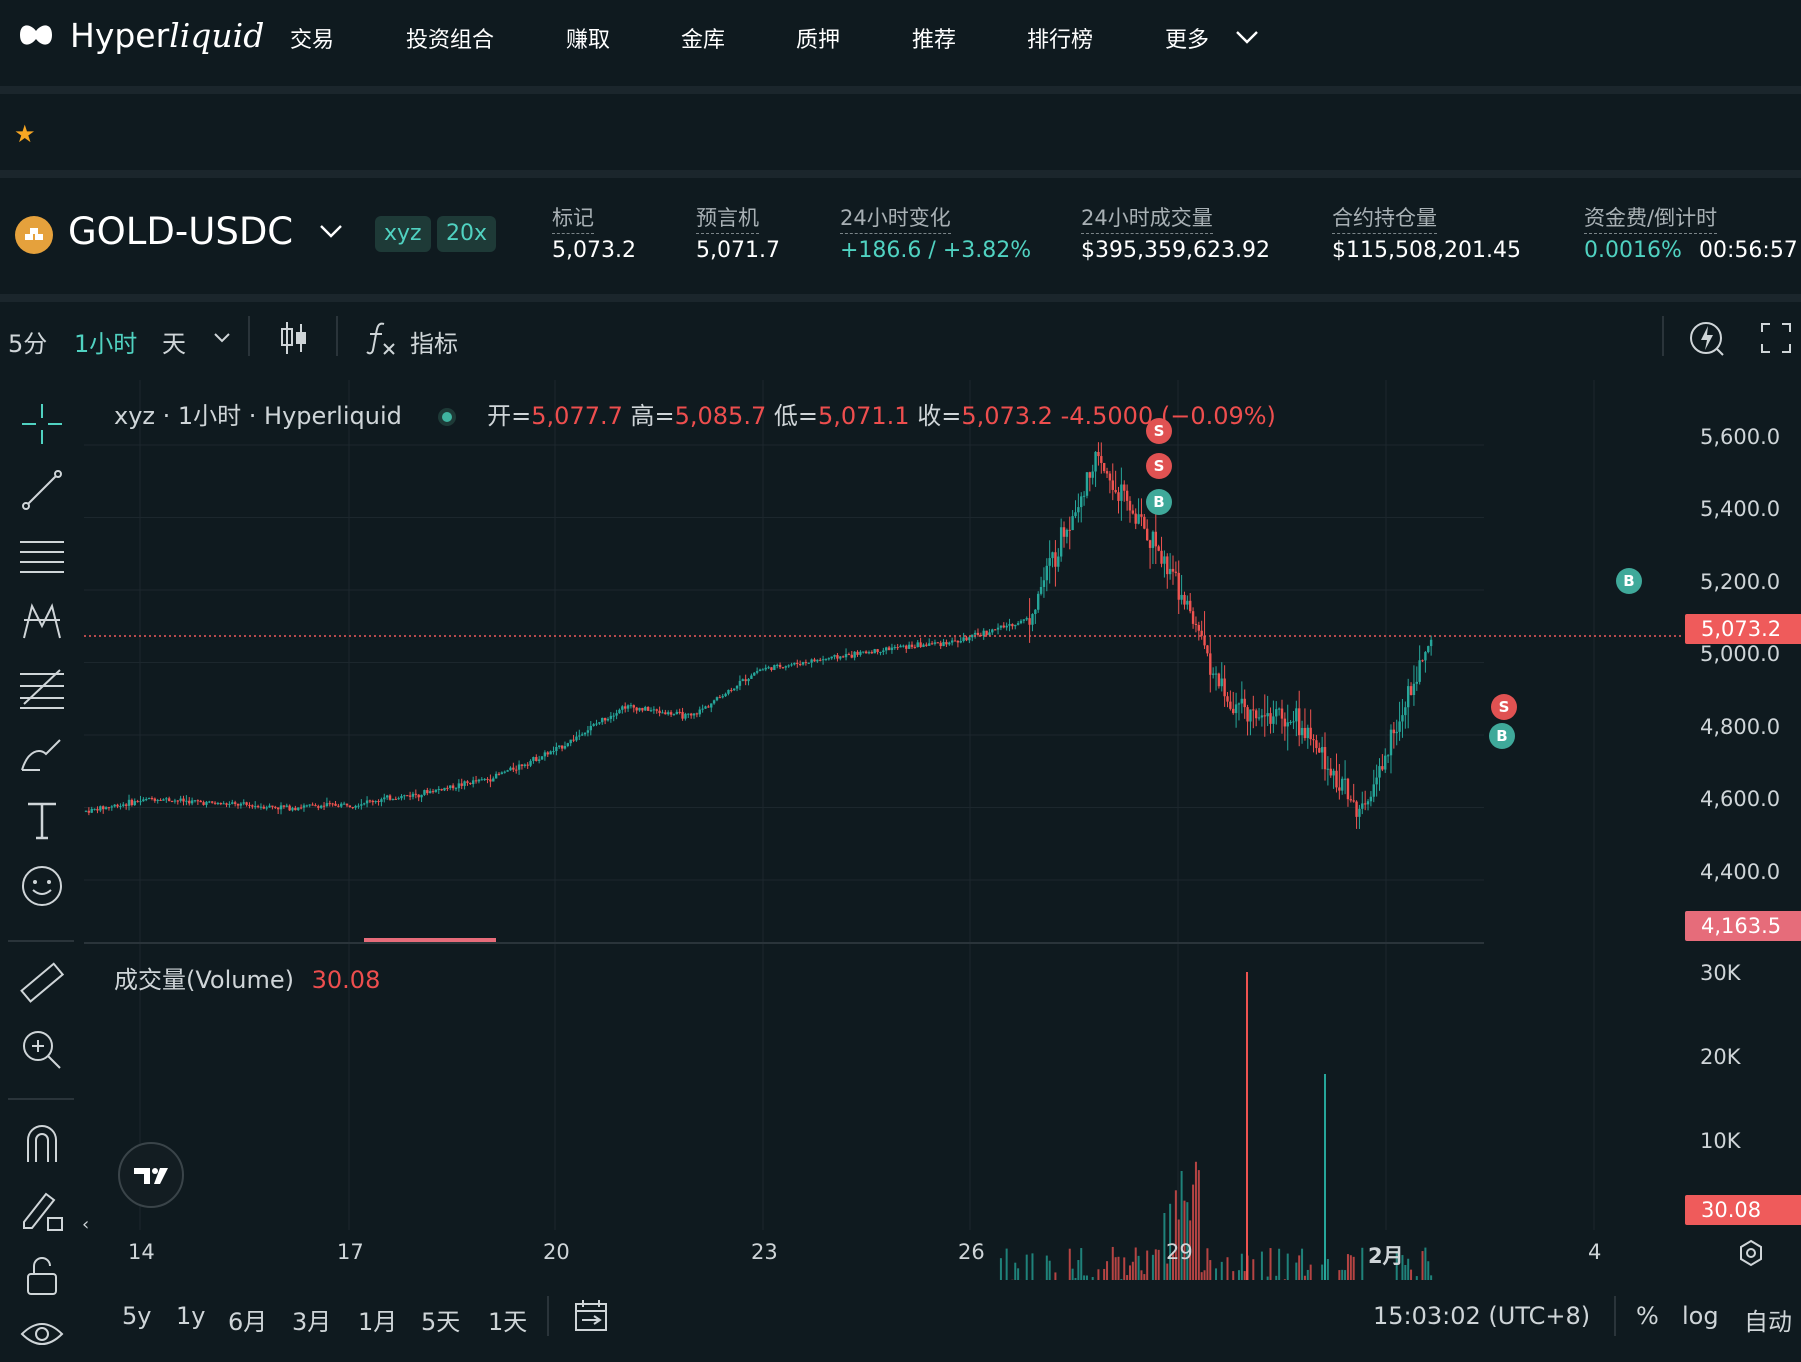  I want to click on change-24h-value: +186.6 / +3.82%, so click(935, 250).